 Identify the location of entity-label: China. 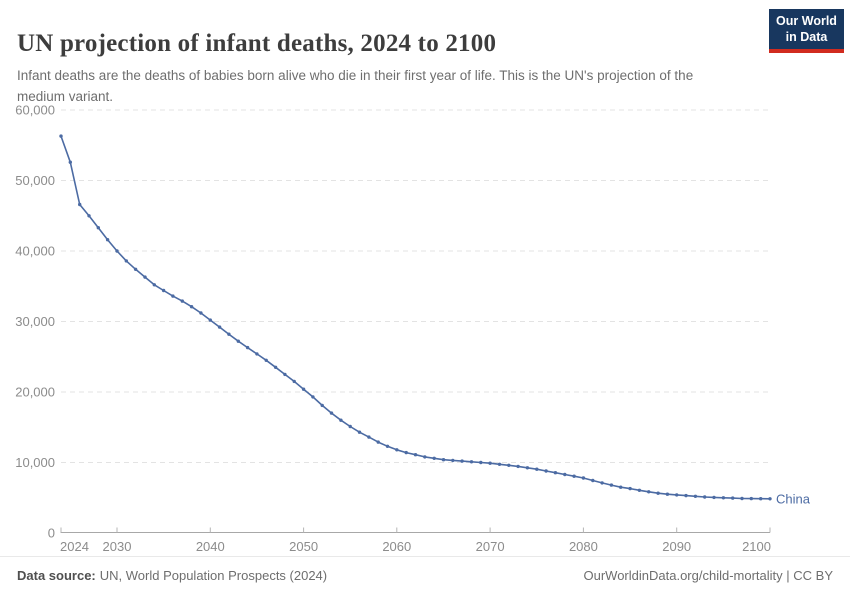
(793, 498).